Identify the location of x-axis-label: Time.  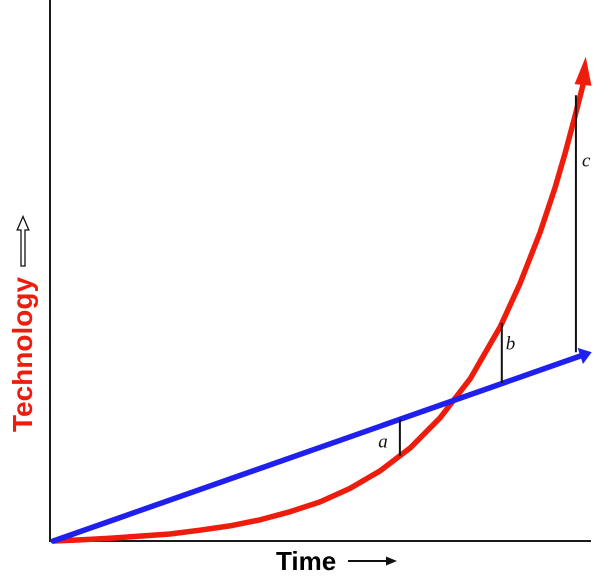
(337, 561).